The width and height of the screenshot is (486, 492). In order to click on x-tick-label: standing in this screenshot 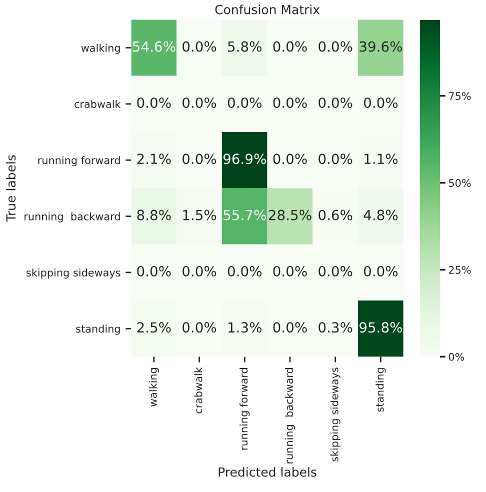, I will do `click(381, 390)`.